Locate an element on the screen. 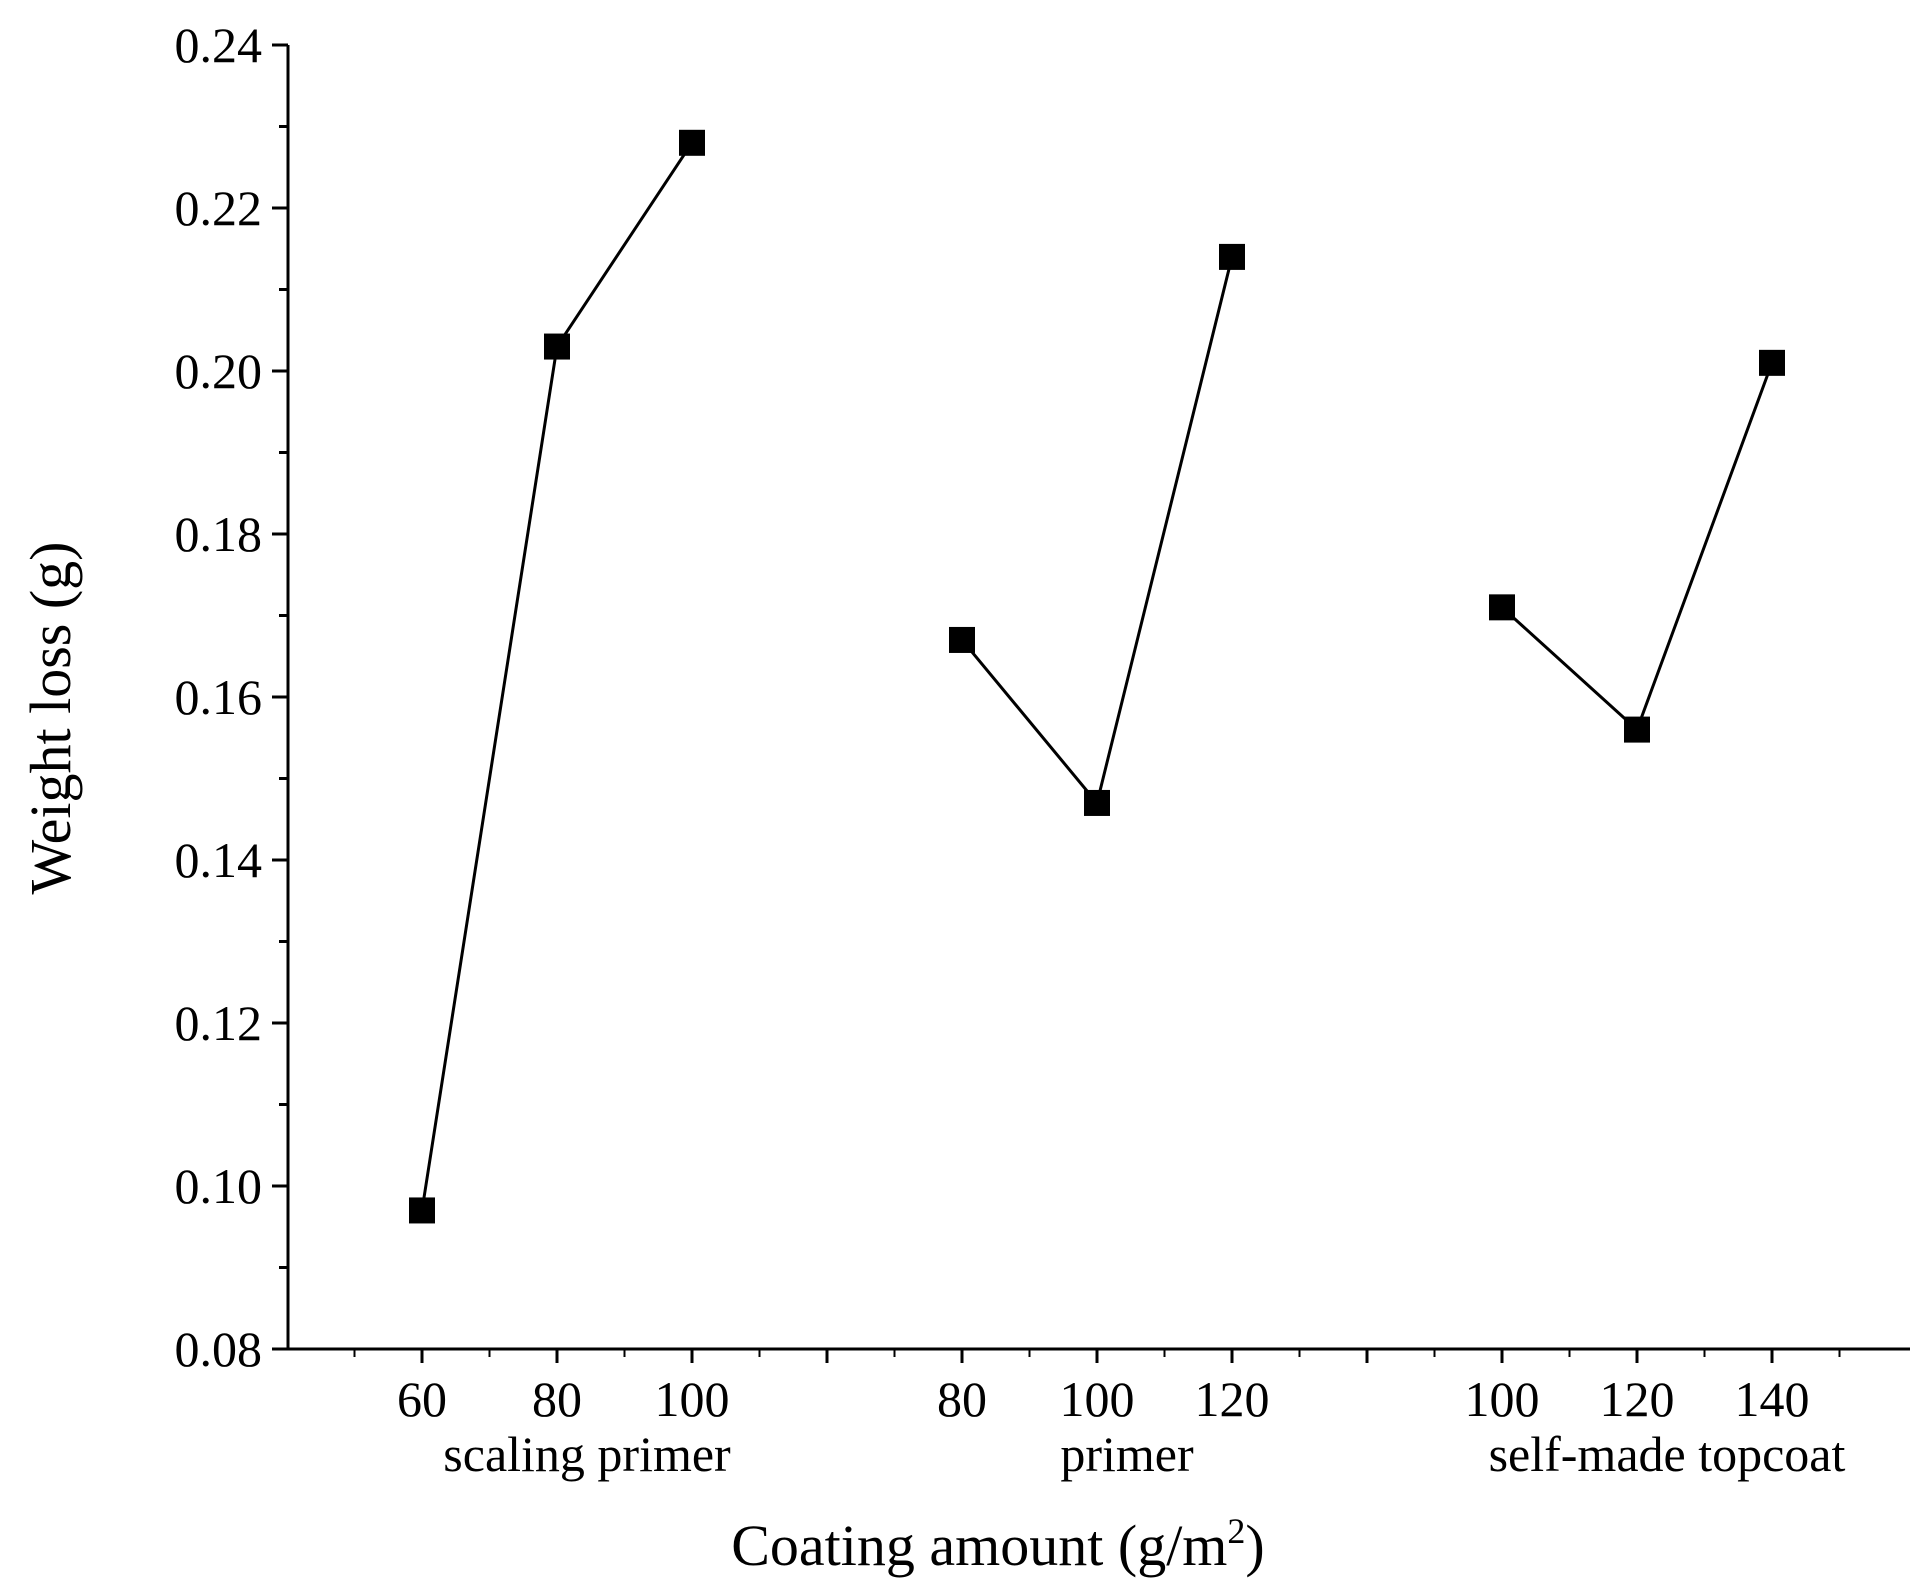 The height and width of the screenshot is (1588, 1926). x-axis-ticks: 60 80 100 80 100 120 100 120 140 is located at coordinates (1097, 1388).